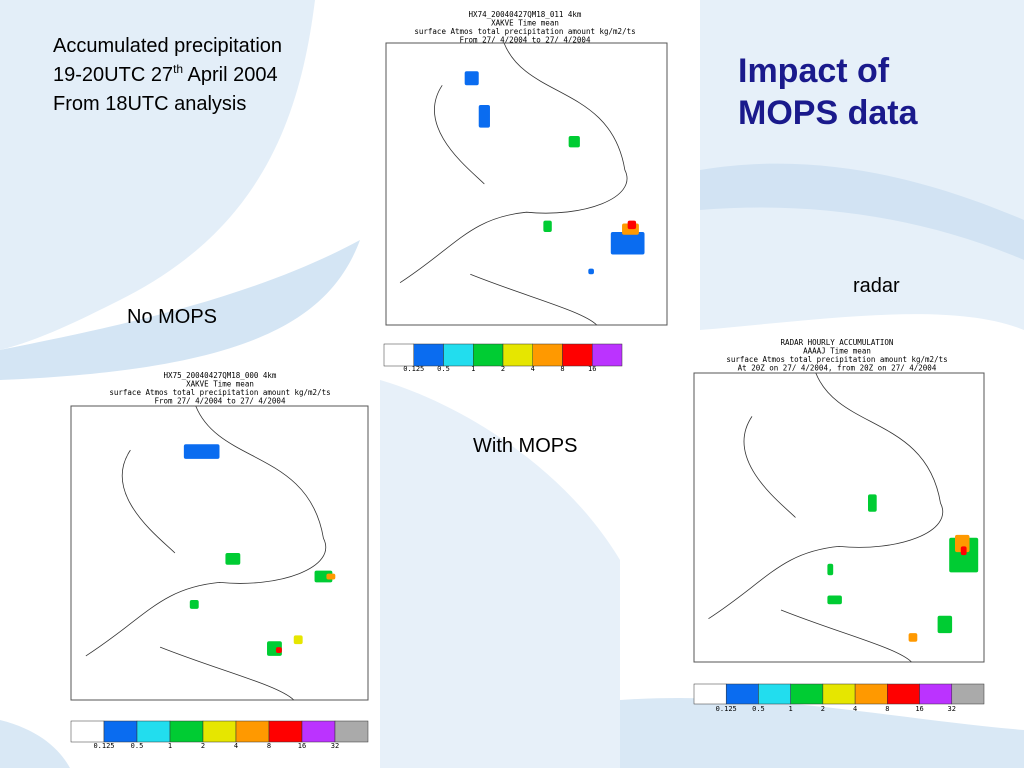 The height and width of the screenshot is (768, 1024). Describe the element at coordinates (525, 446) in the screenshot. I see `map-caption: With MOPS` at that location.